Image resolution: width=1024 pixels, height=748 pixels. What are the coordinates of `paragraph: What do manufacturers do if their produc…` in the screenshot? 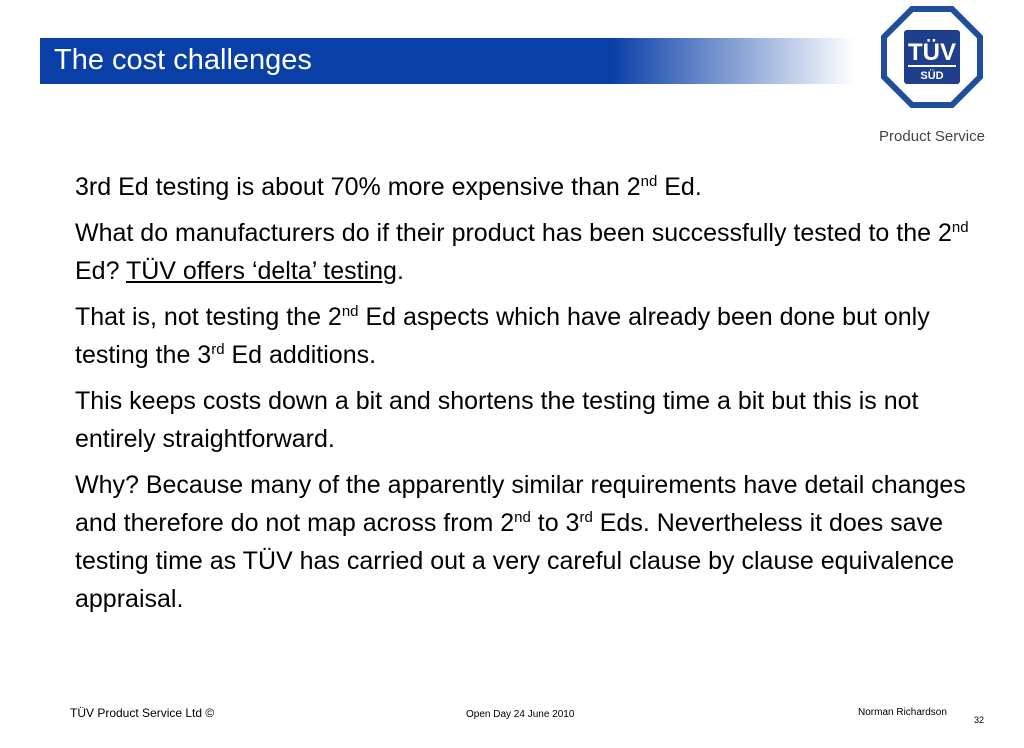 It's located at (527, 252).